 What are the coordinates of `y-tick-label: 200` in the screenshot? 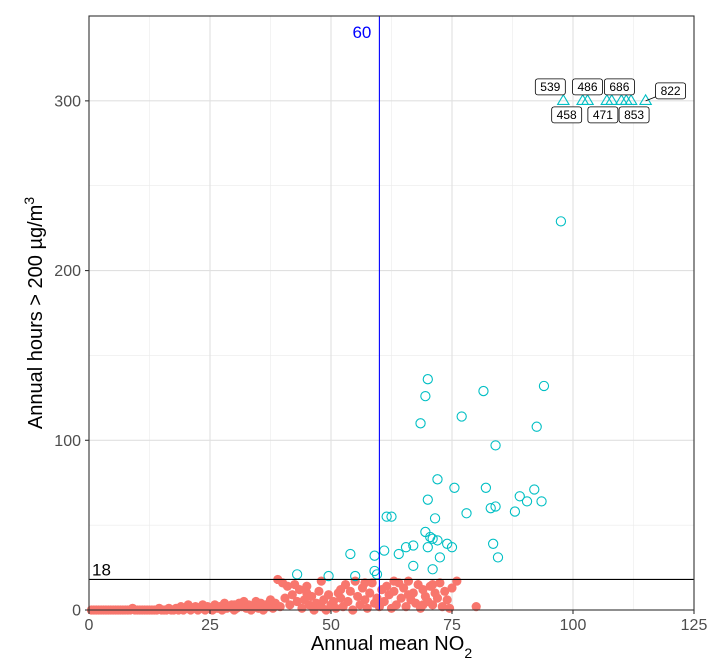 It's located at (67, 271).